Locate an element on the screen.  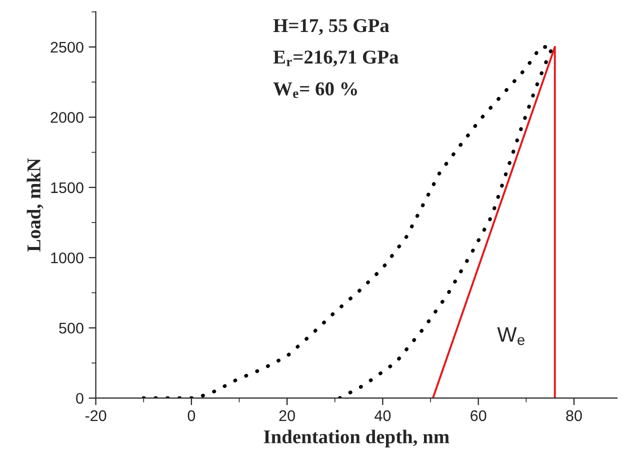
y-tick-label: 2500 is located at coordinates (67, 47).